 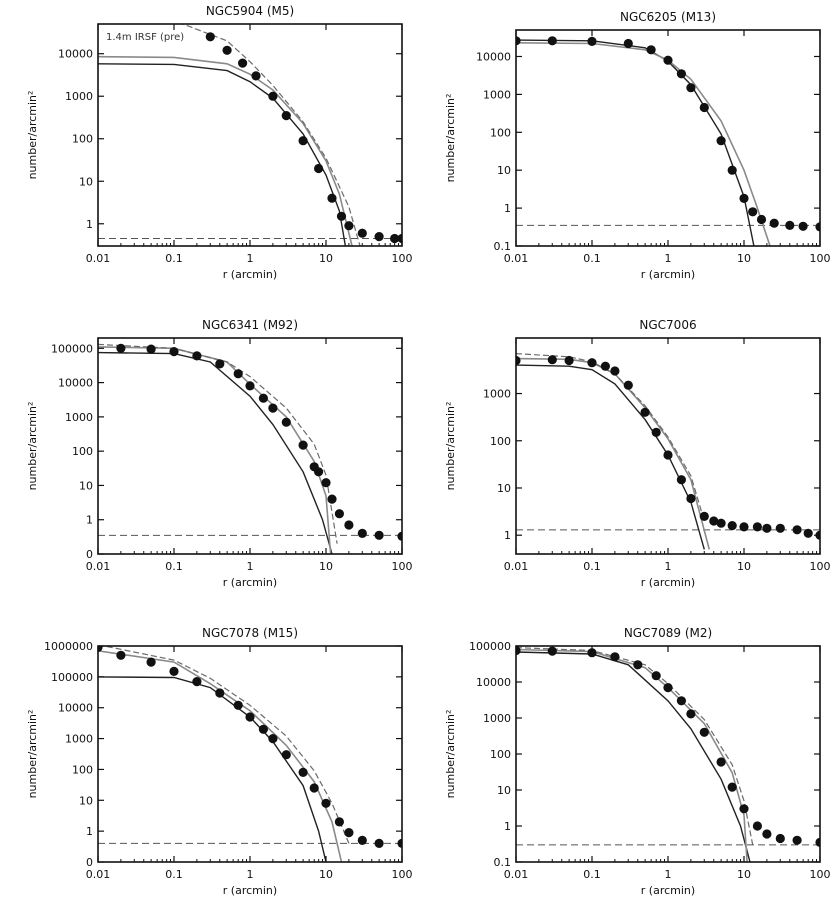 I want to click on y-tick-label: 1000000, so click(x=68, y=646).